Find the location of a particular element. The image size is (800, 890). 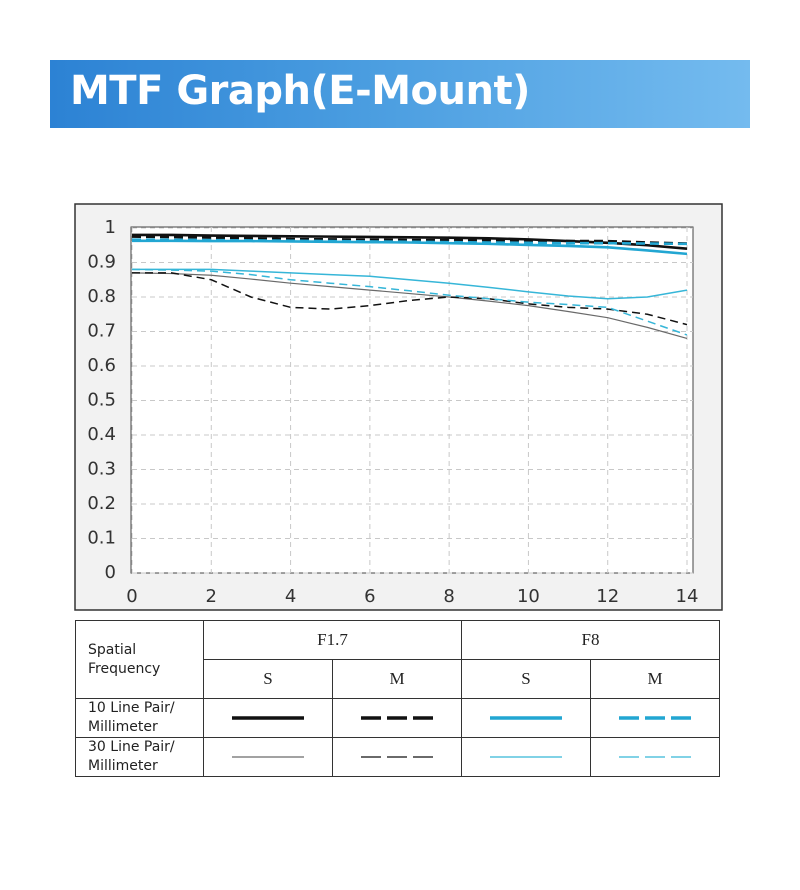

legend-row-label: 30 Line Pair/ Millimeter is located at coordinates (139, 757).